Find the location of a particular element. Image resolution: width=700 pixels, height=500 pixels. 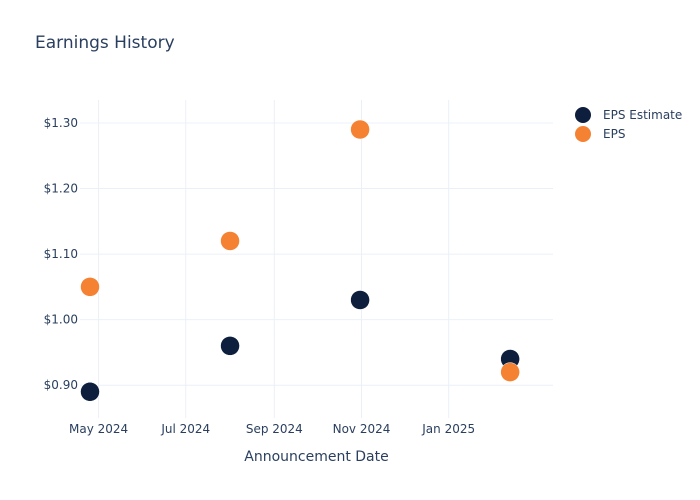

x-tick-label: May 2024 is located at coordinates (98, 429).